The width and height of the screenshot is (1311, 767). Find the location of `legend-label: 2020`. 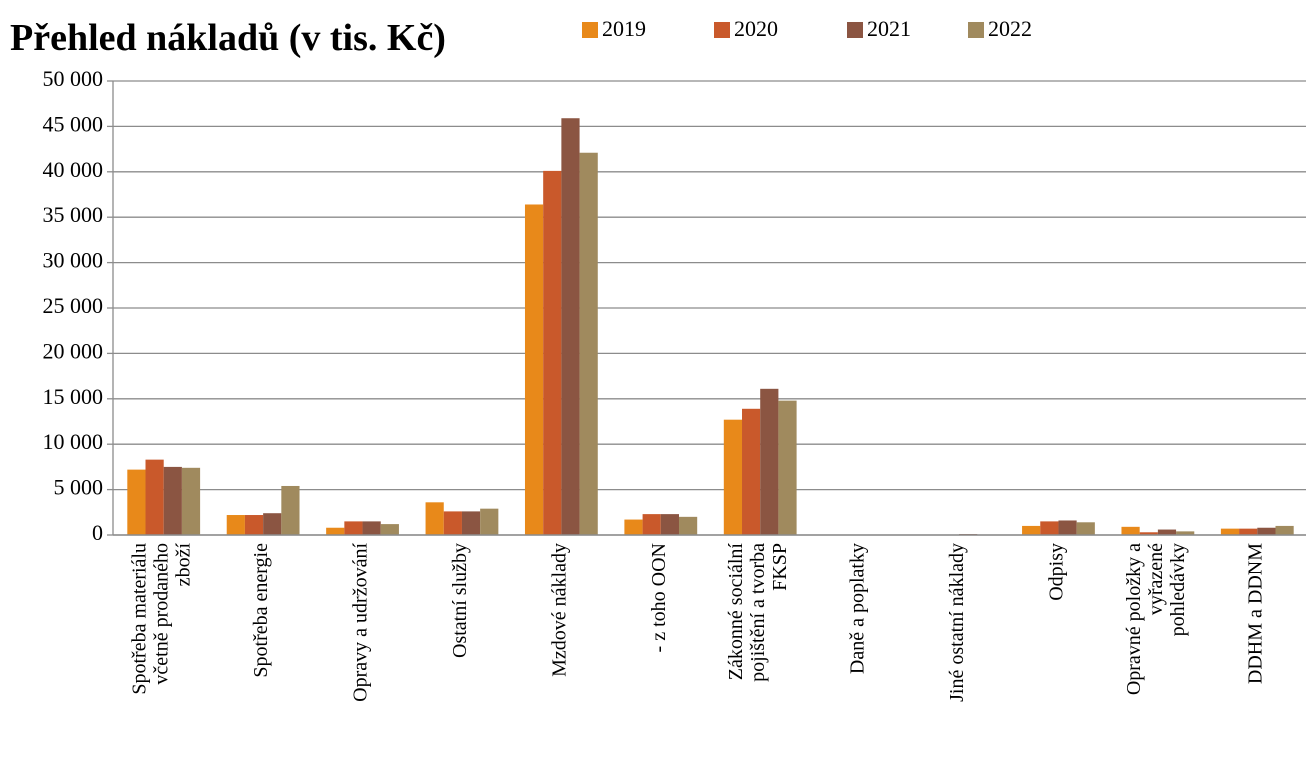

legend-label: 2020 is located at coordinates (756, 28).